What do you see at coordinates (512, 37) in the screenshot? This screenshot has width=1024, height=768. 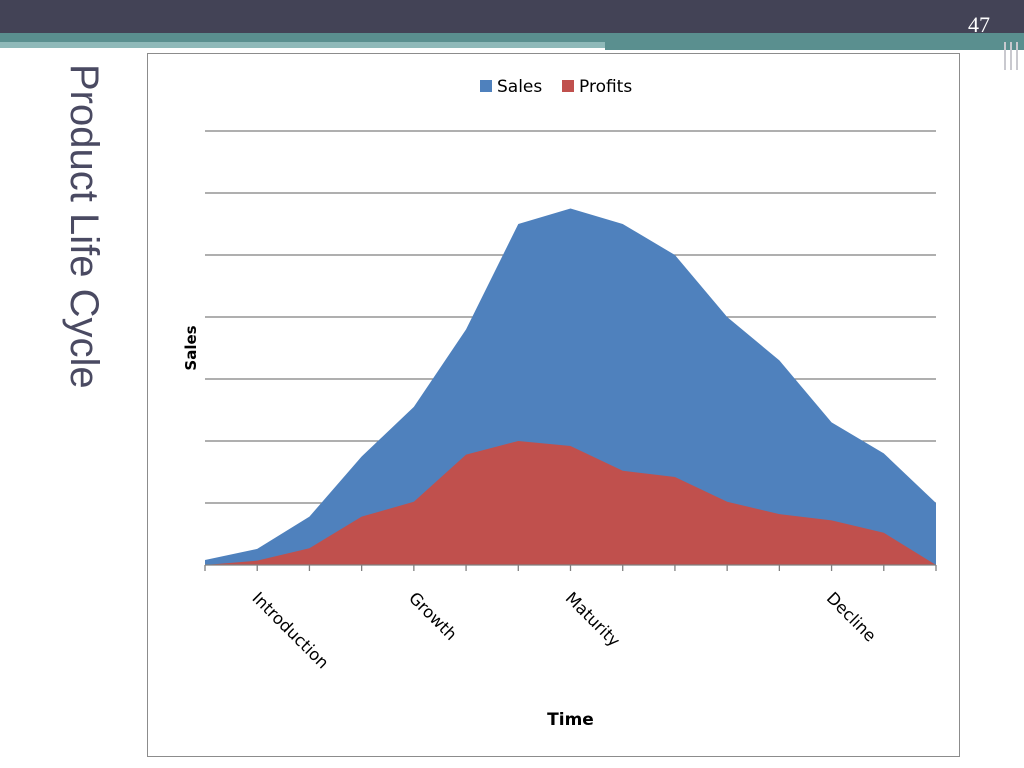 I see `accent-band` at bounding box center [512, 37].